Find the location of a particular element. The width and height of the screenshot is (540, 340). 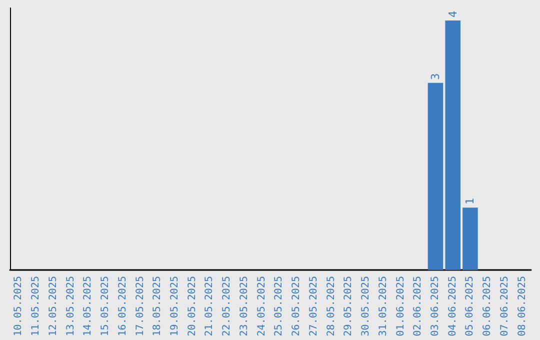

x-tick-label: 21.05.2025 is located at coordinates (210, 306).